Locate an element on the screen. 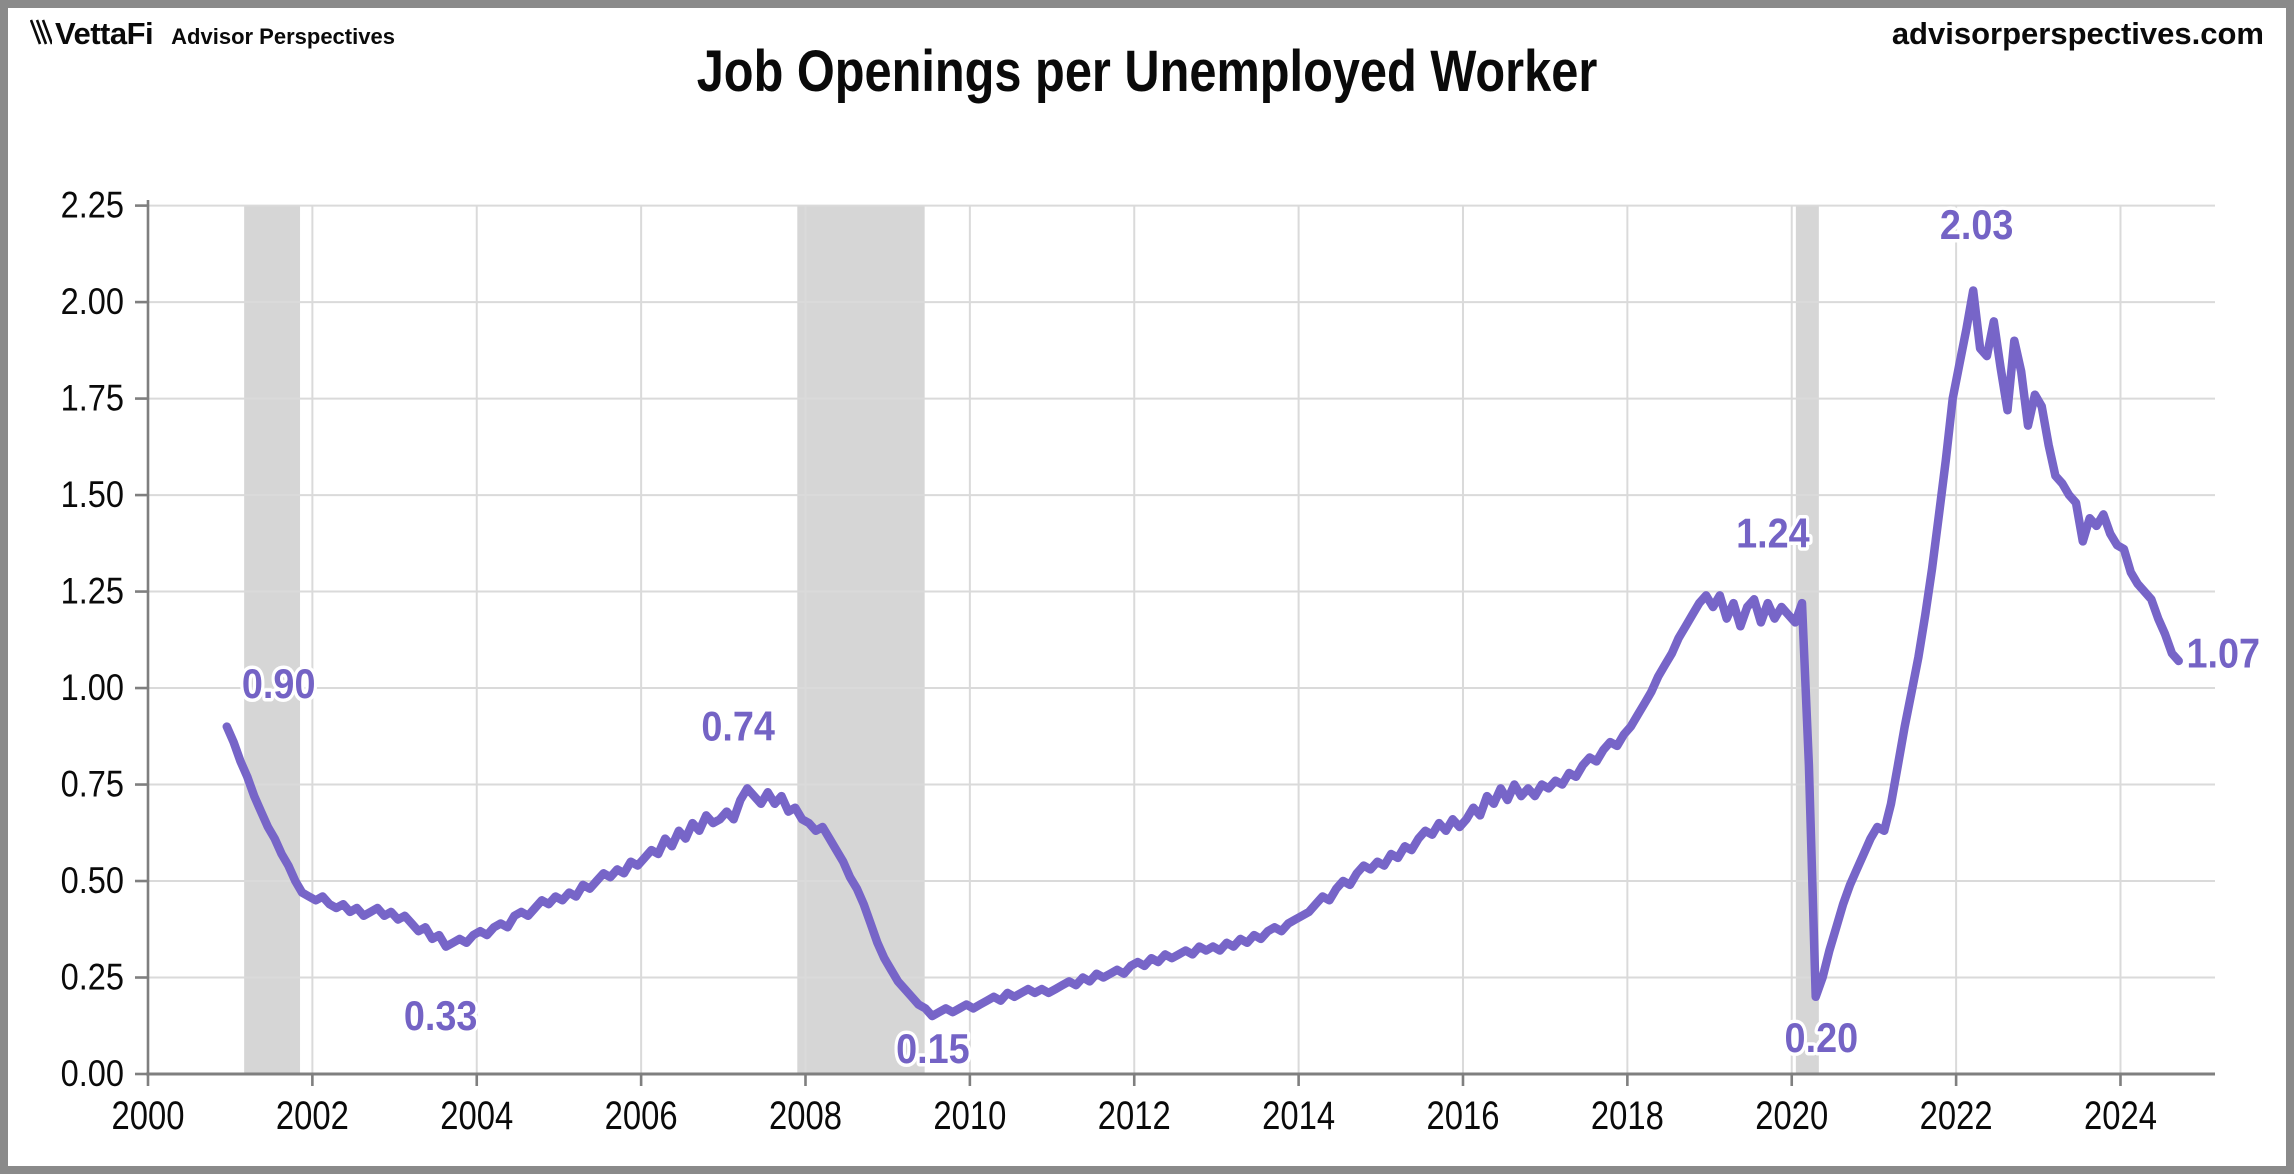 This screenshot has height=1174, width=2294. annotation-label: 0.90 is located at coordinates (279, 684).